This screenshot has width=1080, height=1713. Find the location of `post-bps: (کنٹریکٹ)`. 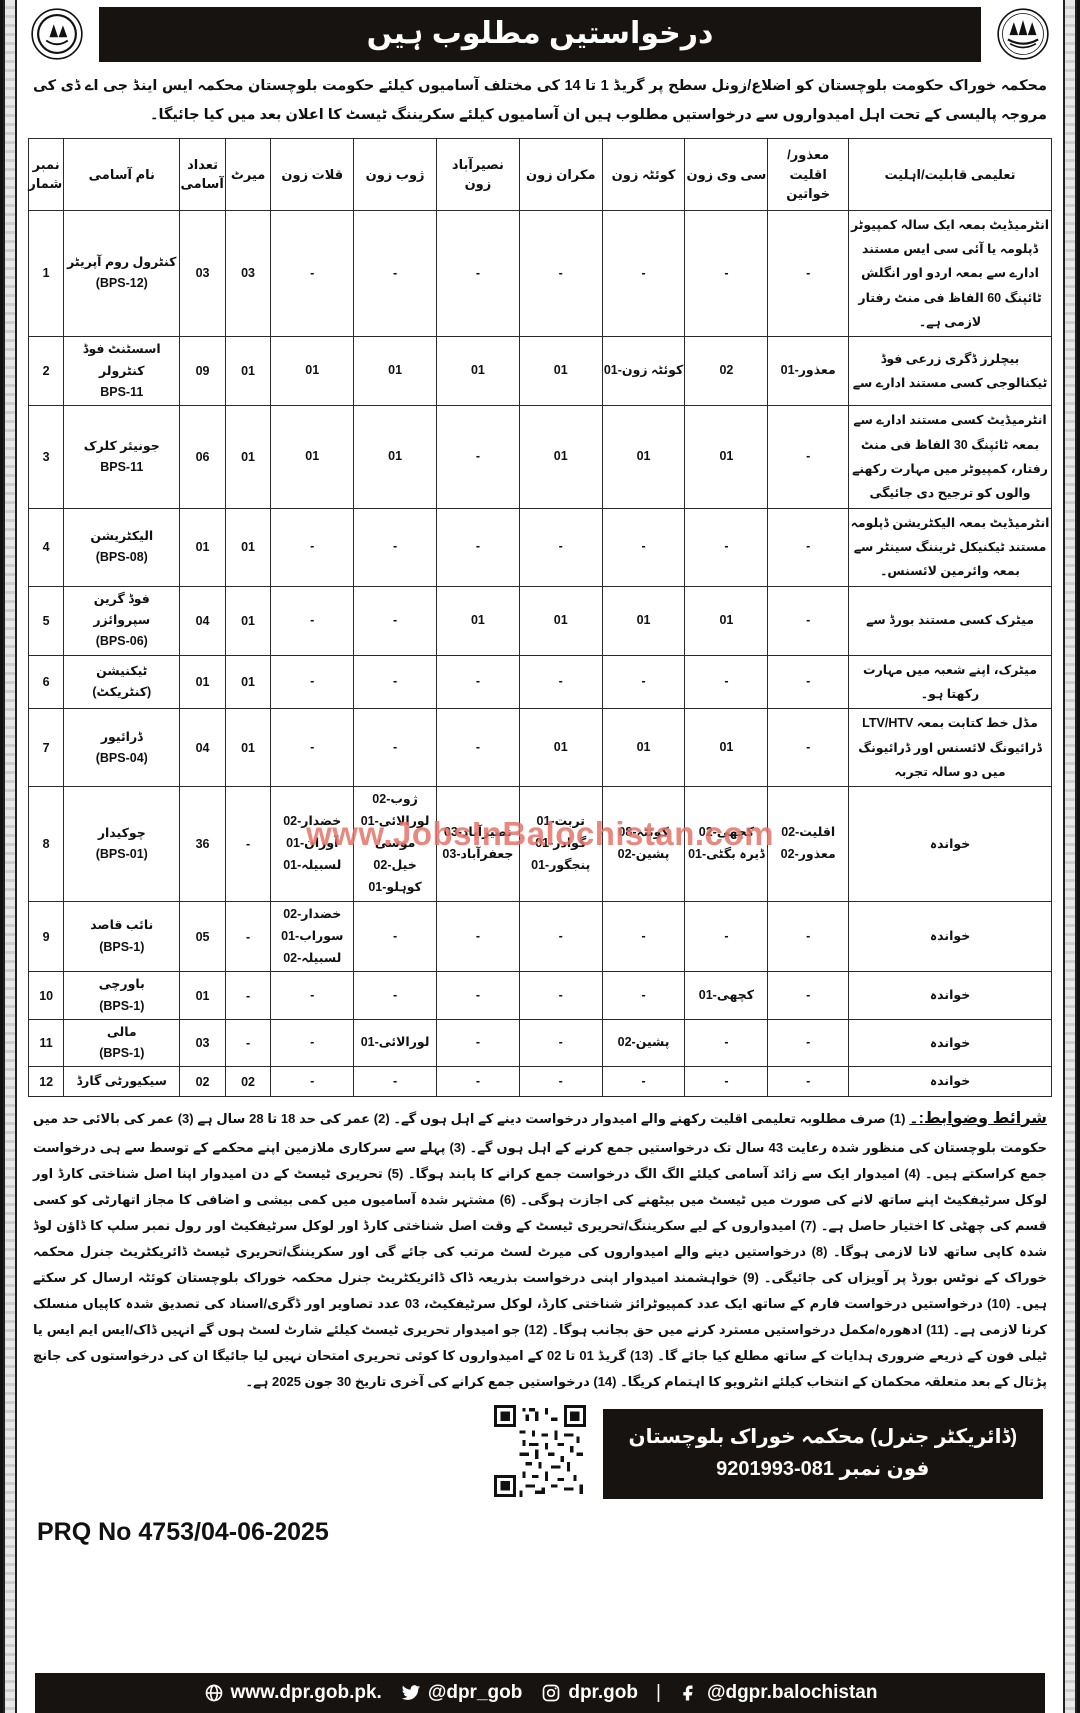

post-bps: (کنٹریکٹ) is located at coordinates (122, 691).